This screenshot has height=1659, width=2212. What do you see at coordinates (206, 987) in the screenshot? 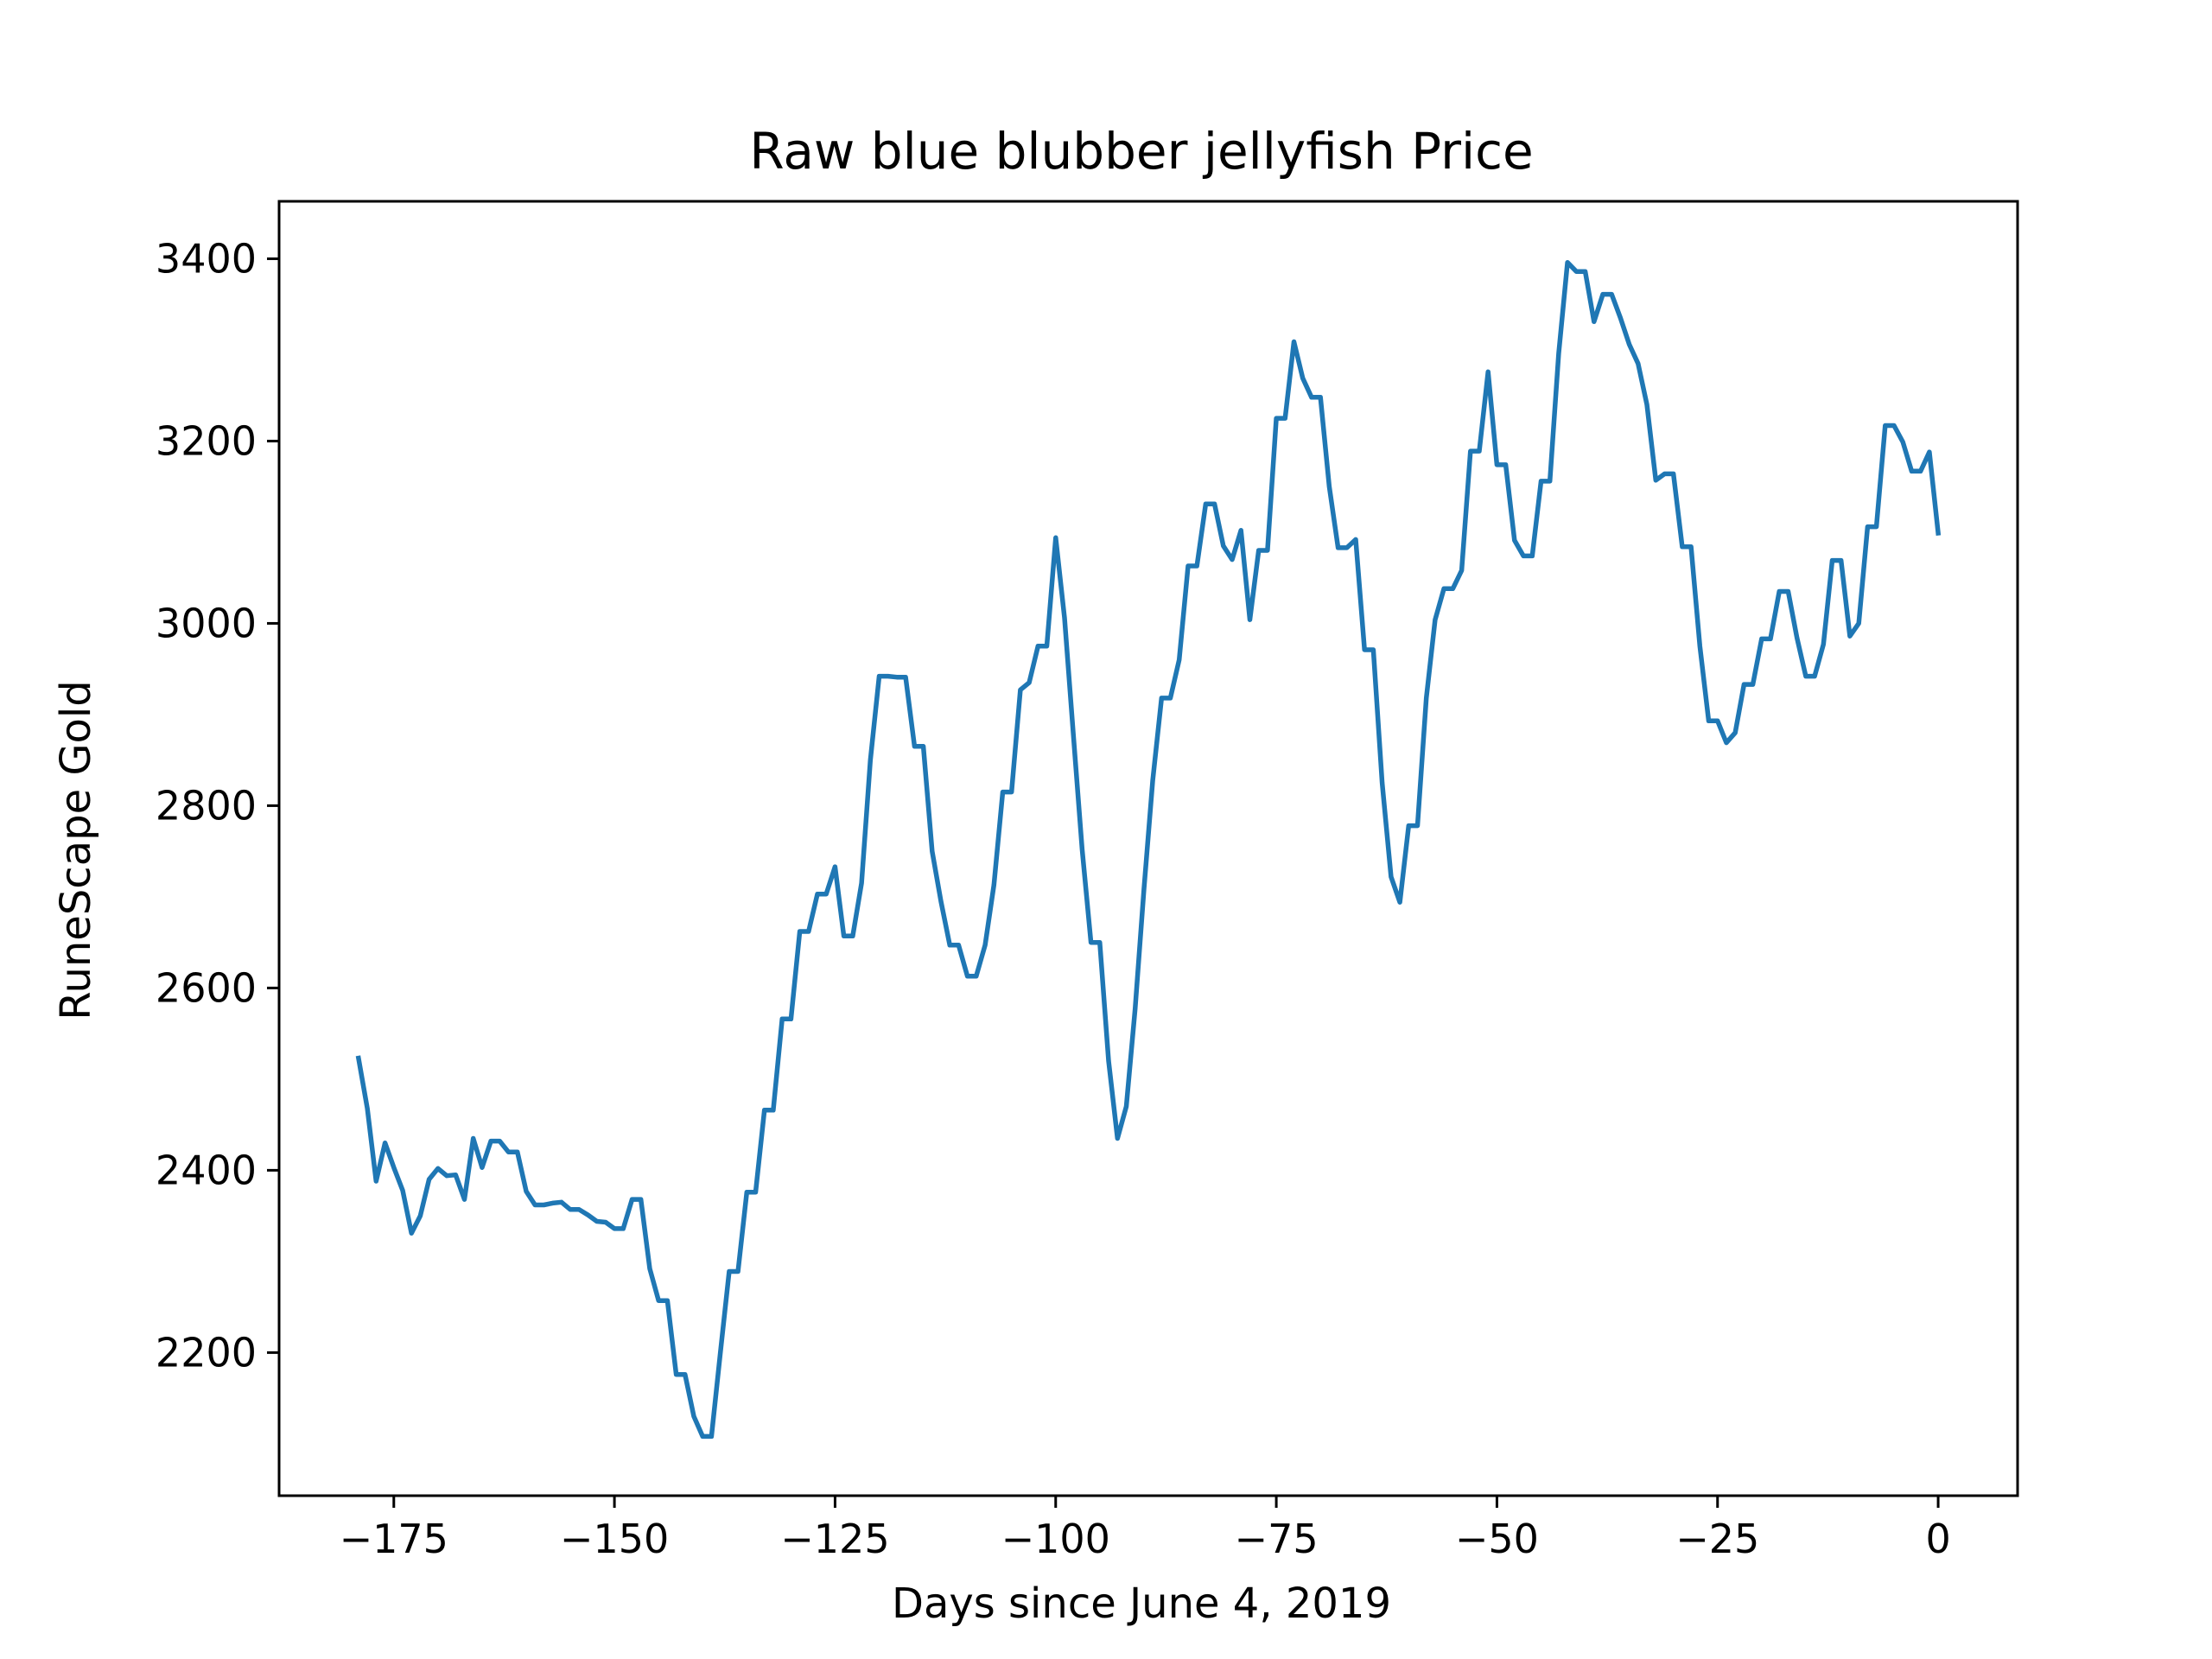
I see `y-tick-label: 2600` at bounding box center [206, 987].